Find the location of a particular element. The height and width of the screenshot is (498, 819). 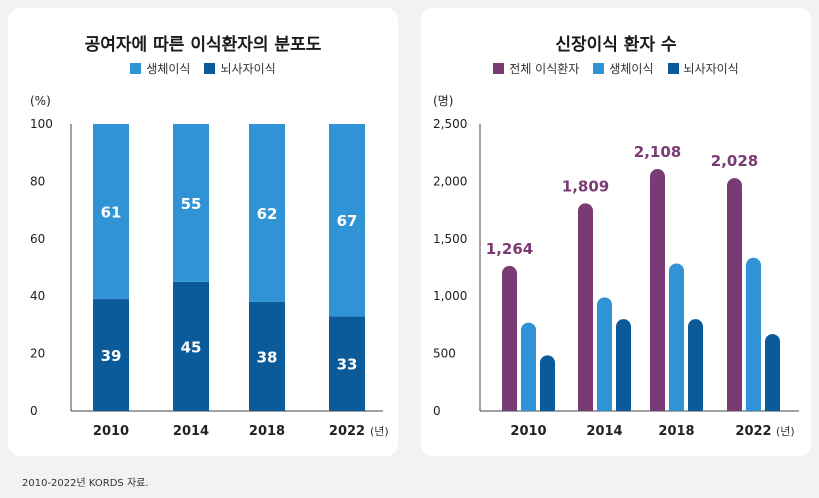

chart-title: 신장이식 환자 수 is located at coordinates (616, 45).